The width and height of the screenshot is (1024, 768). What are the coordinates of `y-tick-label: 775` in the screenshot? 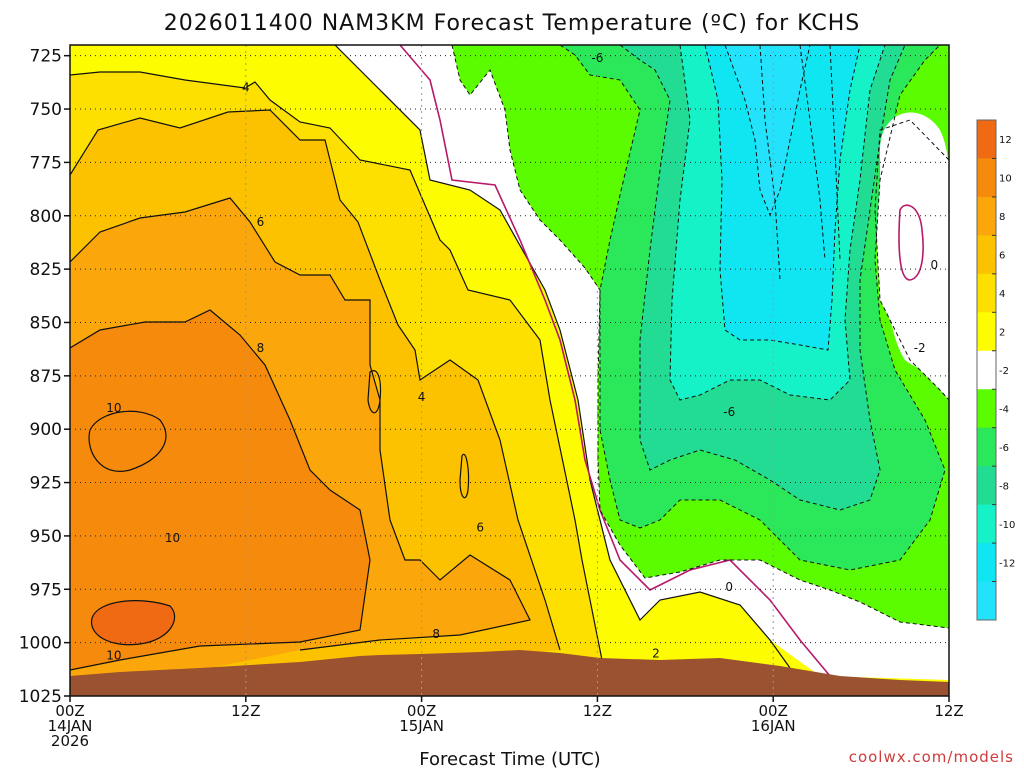 It's located at (46, 163).